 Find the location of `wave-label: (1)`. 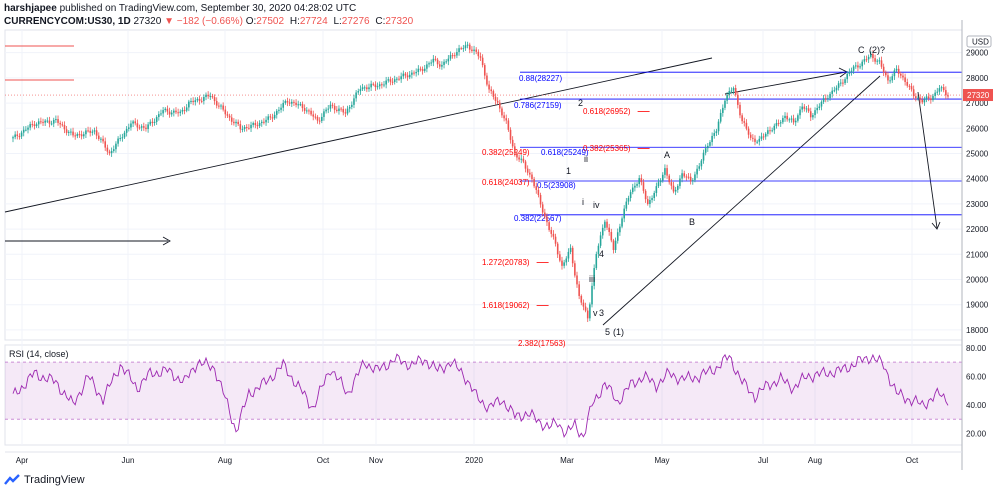

wave-label: (1) is located at coordinates (618, 332).